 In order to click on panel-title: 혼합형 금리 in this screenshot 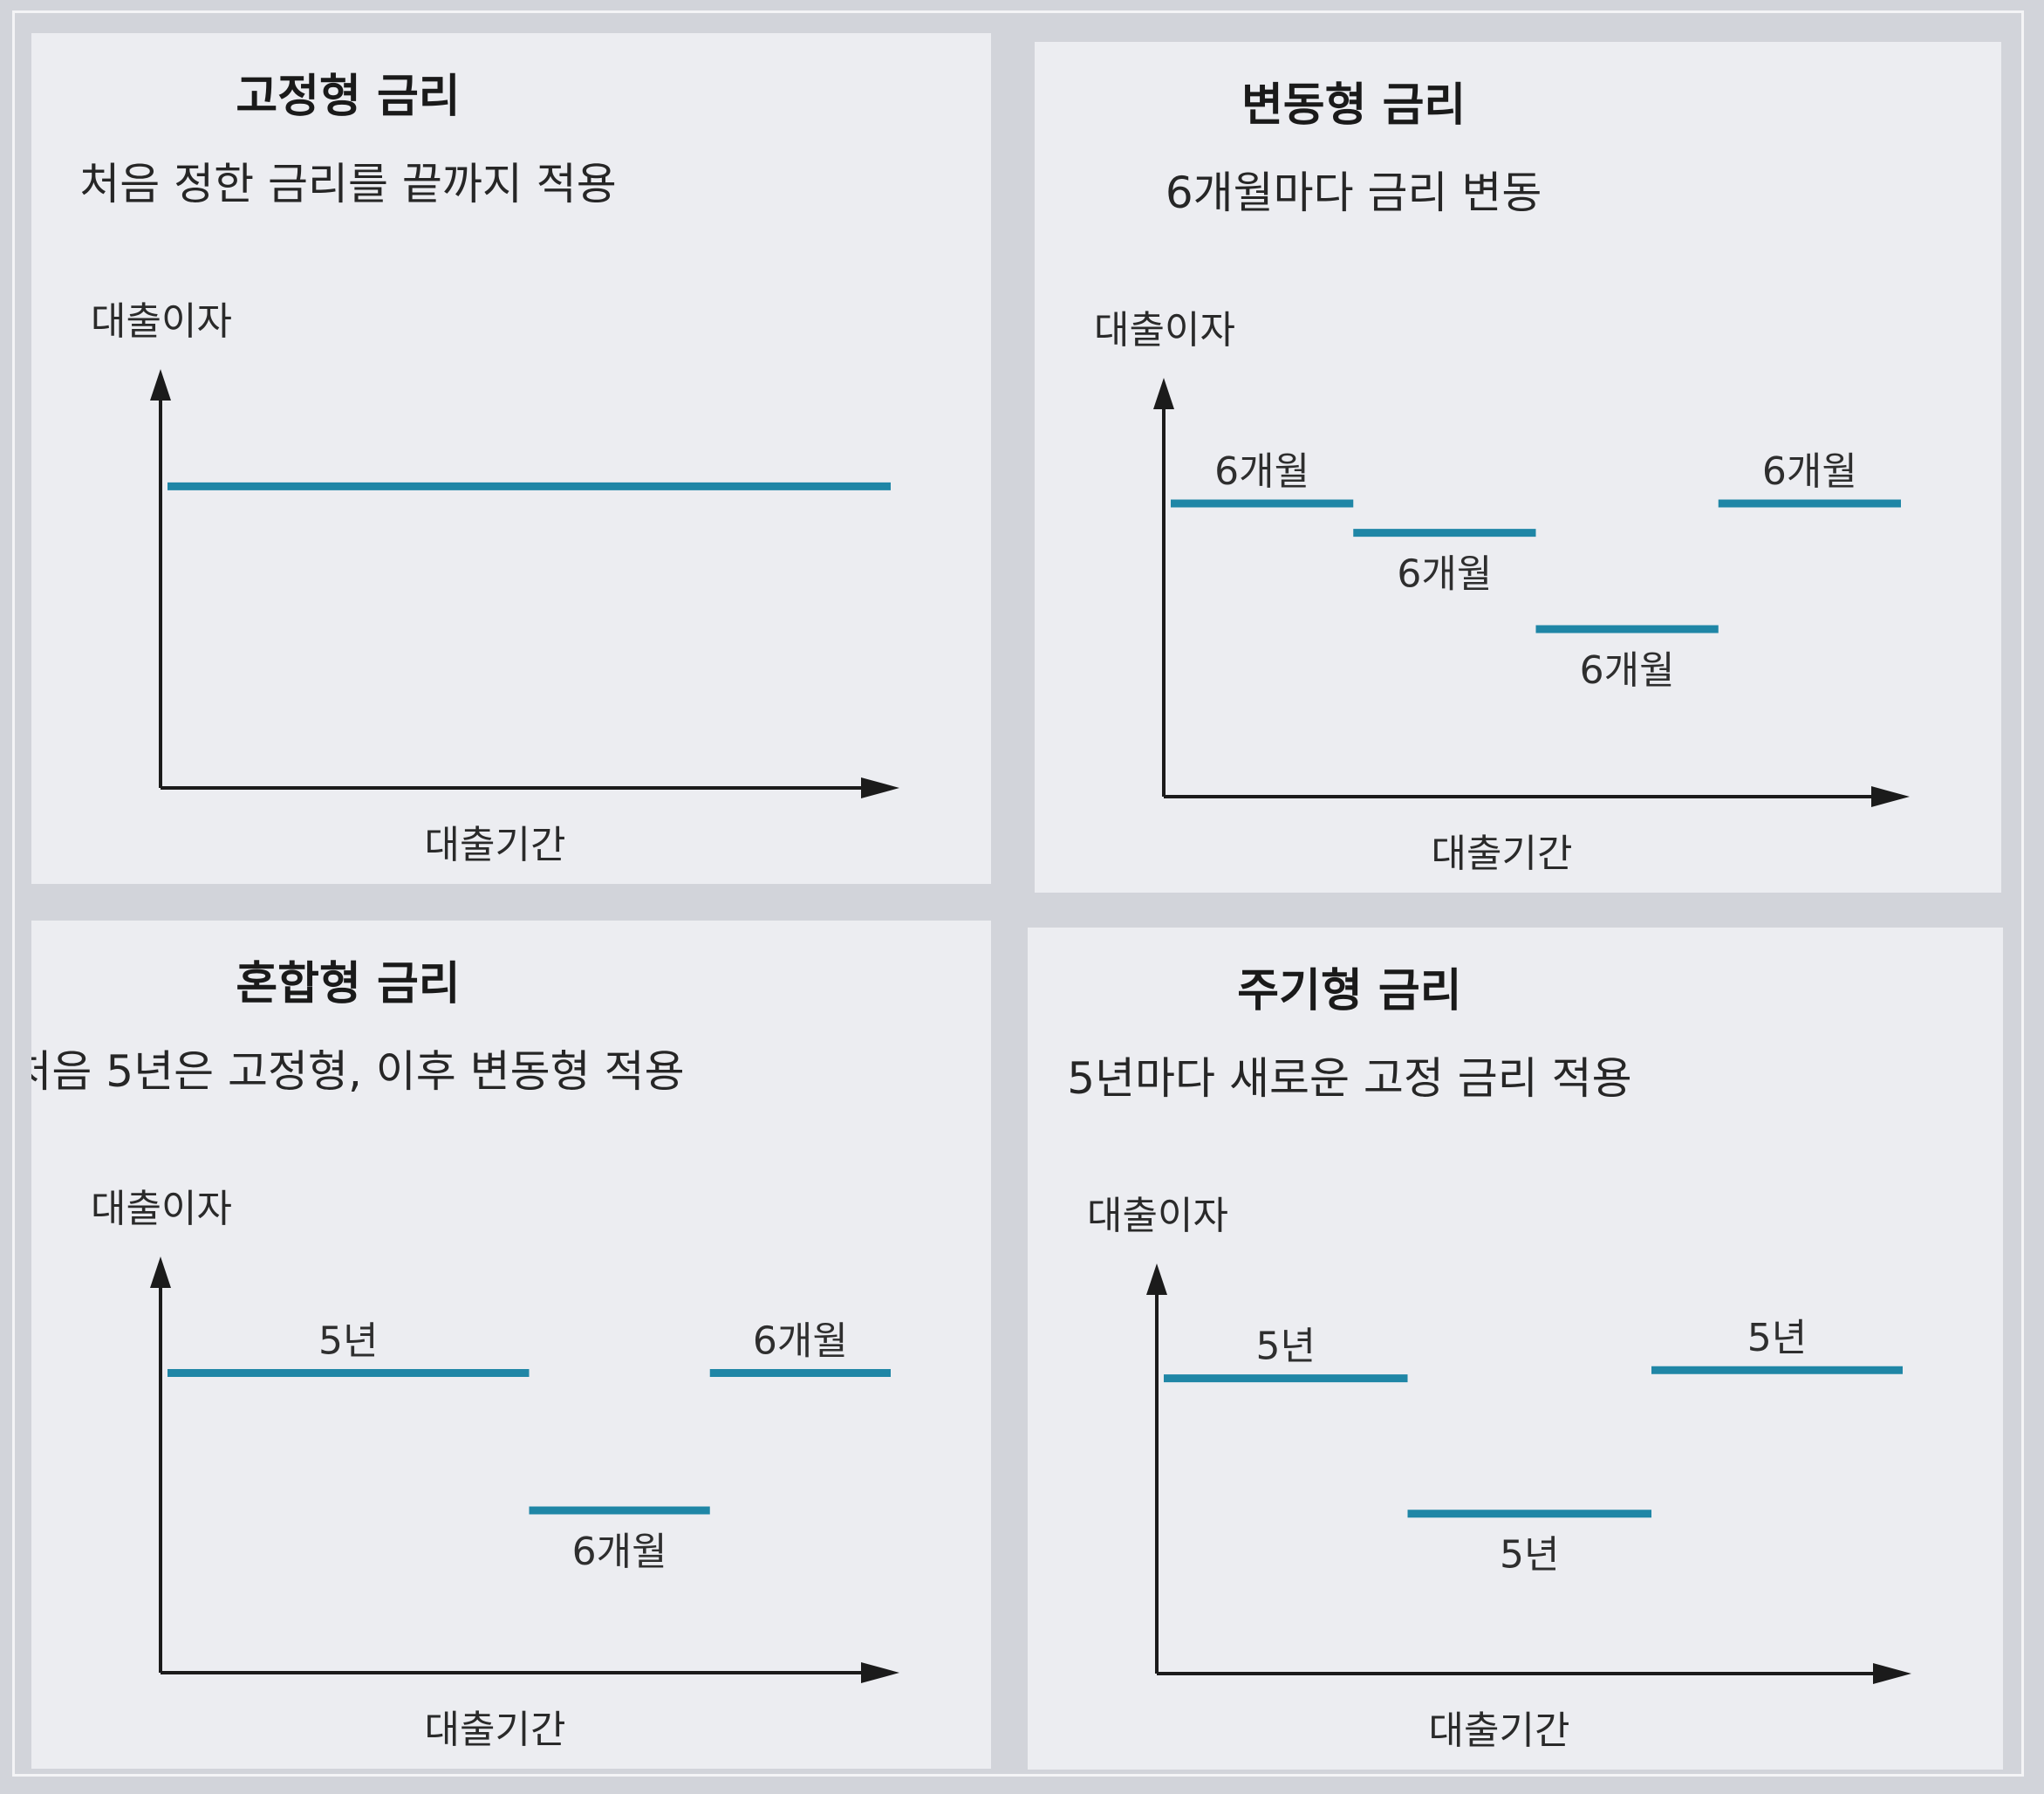, I will do `click(348, 984)`.